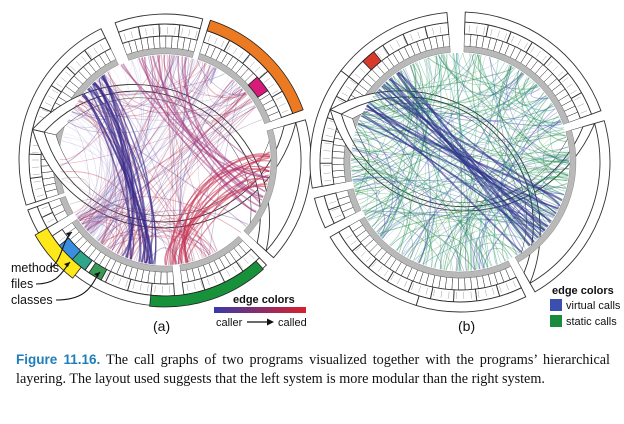 This screenshot has height=424, width=624. I want to click on arrow-icon, so click(270, 322).